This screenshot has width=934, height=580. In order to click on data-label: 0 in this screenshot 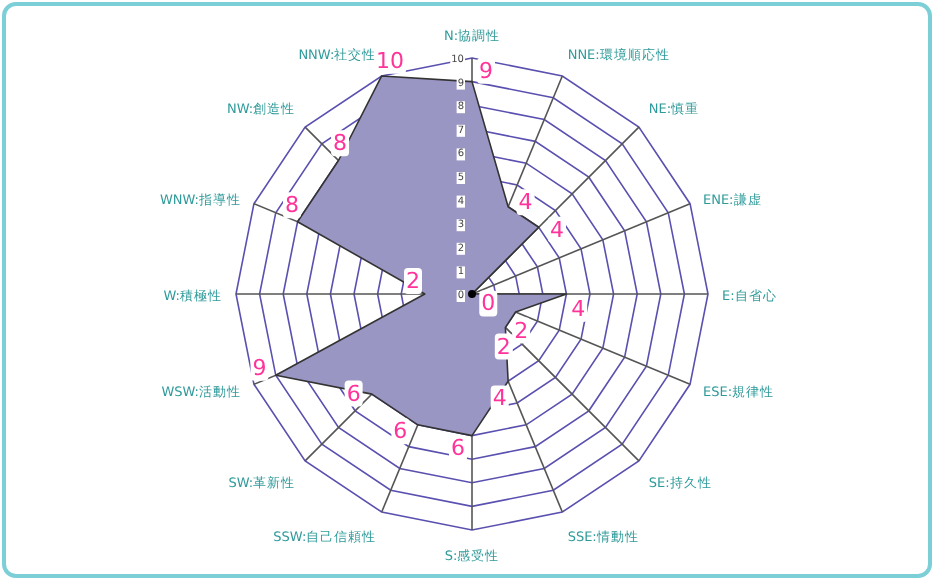, I will do `click(488, 303)`.